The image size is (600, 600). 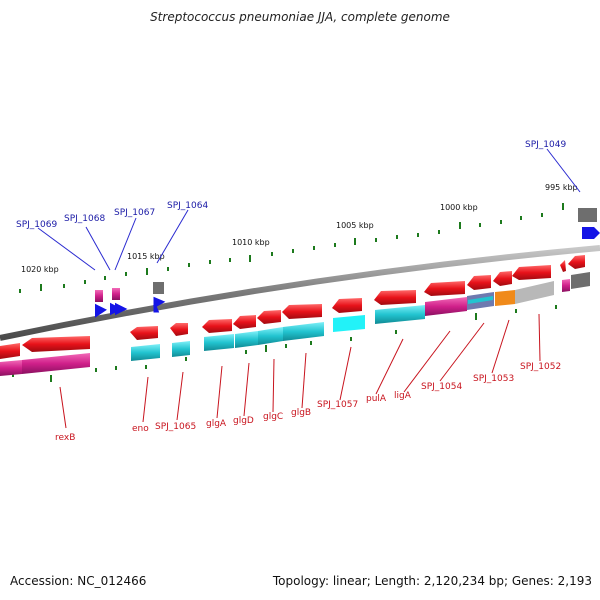 What do you see at coordinates (216, 424) in the screenshot?
I see `gene-label: glgA` at bounding box center [216, 424].